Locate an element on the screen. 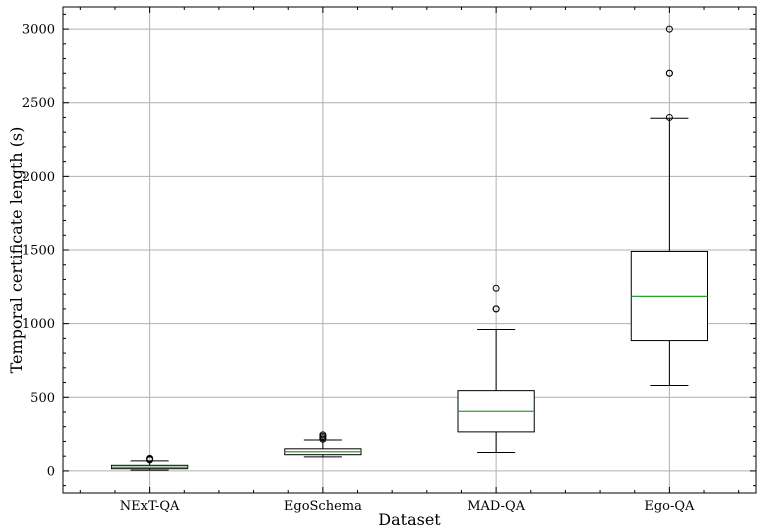 This screenshot has height=528, width=761. y-tick-label: 1500 is located at coordinates (38, 251).